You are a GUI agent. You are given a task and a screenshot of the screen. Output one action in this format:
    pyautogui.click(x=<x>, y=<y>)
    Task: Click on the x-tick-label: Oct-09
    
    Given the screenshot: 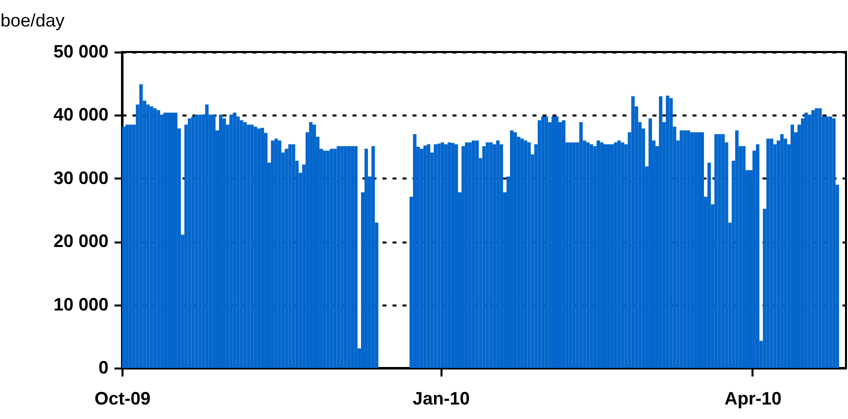 What is the action you would take?
    pyautogui.click(x=122, y=398)
    